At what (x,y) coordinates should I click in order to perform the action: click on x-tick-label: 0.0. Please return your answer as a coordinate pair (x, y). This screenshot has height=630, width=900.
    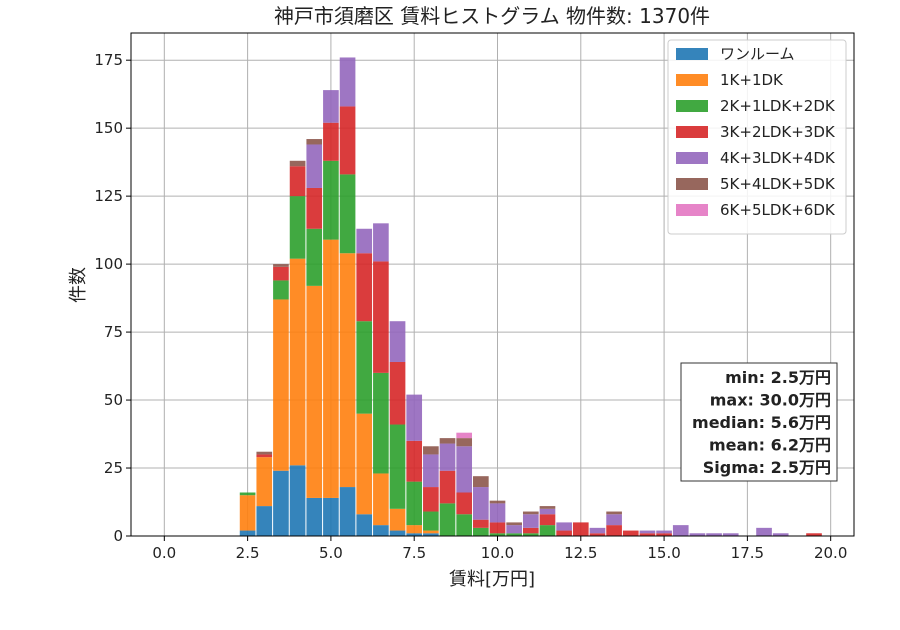
    Looking at the image, I should click on (164, 553).